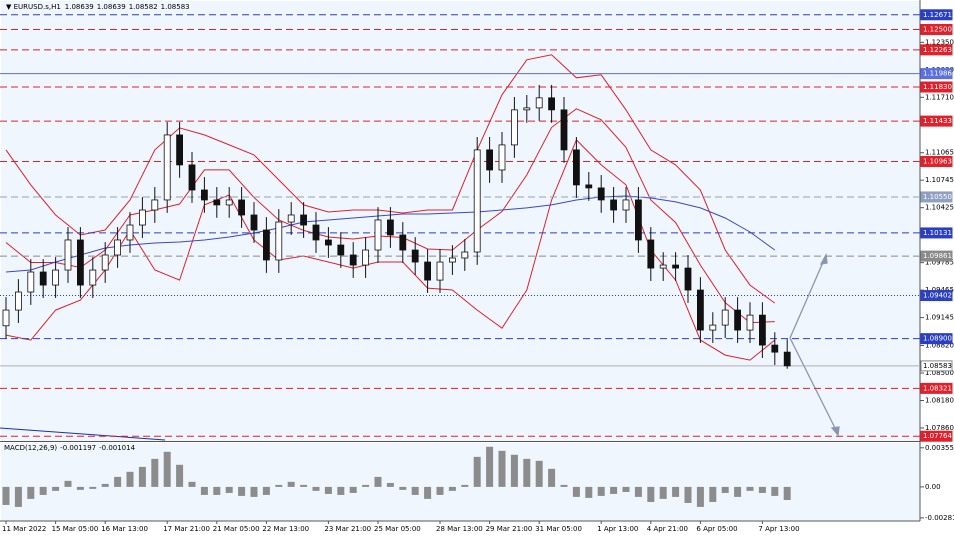 This screenshot has width=954, height=535. What do you see at coordinates (75, 529) in the screenshot?
I see `x-tick-label: 15 Mar 05:00` at bounding box center [75, 529].